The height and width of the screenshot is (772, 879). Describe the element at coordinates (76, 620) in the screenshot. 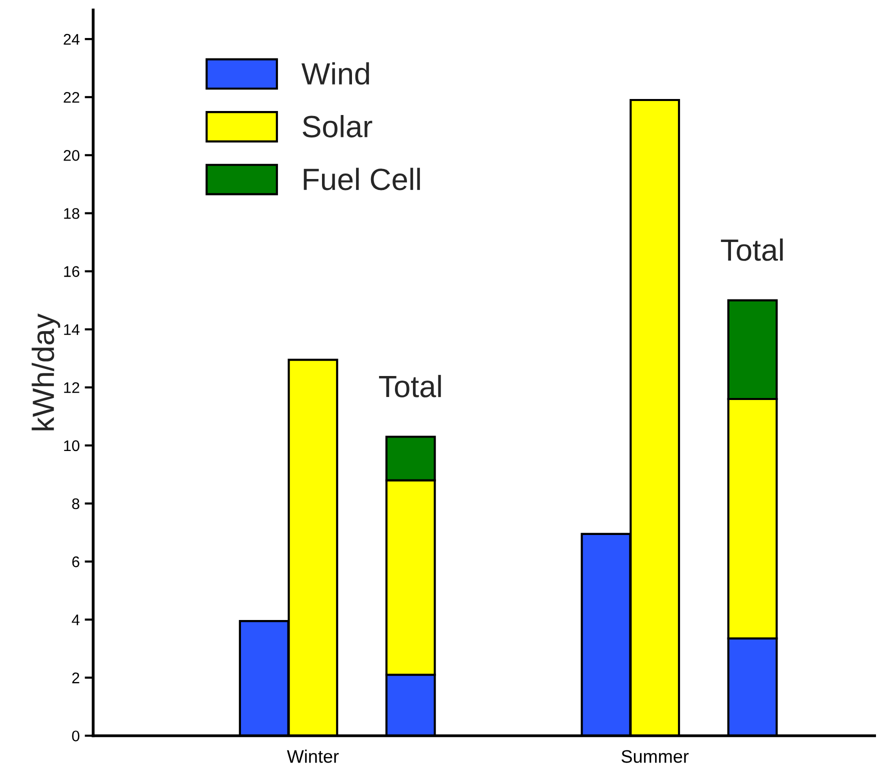

I see `y-tick-label: 4` at that location.